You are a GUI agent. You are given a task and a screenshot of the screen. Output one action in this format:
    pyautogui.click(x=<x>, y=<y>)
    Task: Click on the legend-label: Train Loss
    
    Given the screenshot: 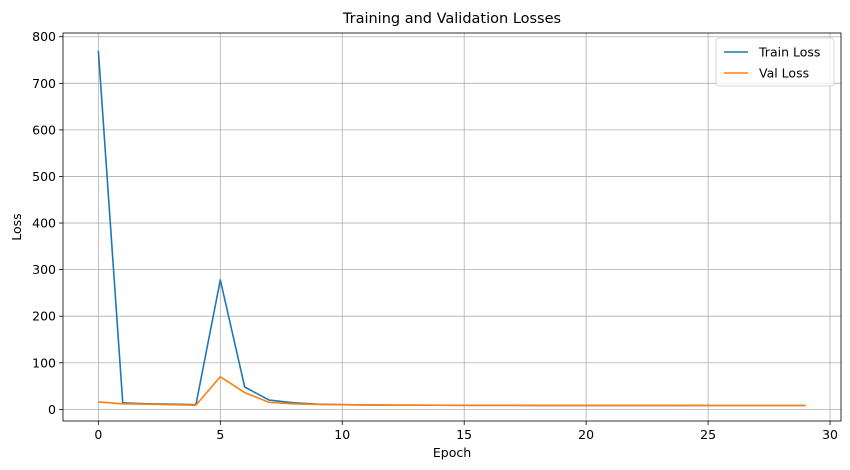 What is the action you would take?
    pyautogui.click(x=789, y=52)
    